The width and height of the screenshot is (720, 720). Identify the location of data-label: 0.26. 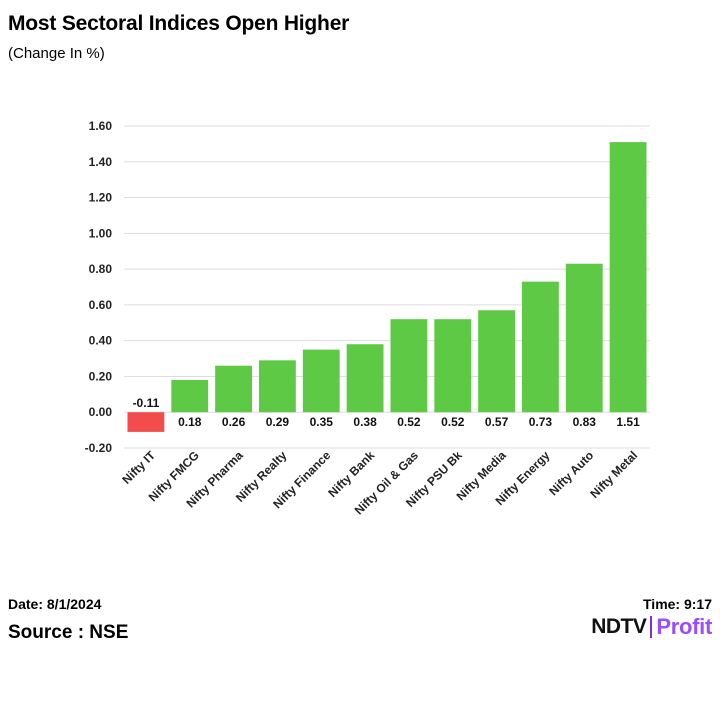
(234, 422).